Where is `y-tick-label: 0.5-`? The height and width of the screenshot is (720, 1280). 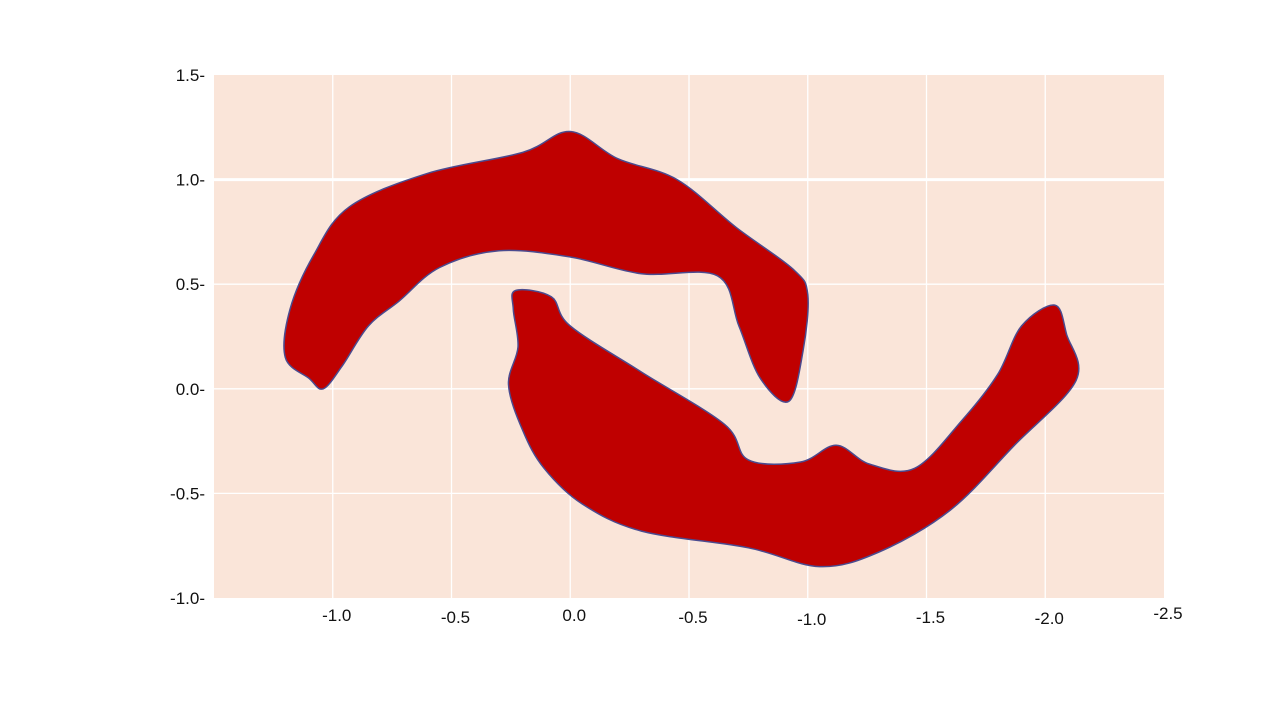 y-tick-label: 0.5- is located at coordinates (190, 284).